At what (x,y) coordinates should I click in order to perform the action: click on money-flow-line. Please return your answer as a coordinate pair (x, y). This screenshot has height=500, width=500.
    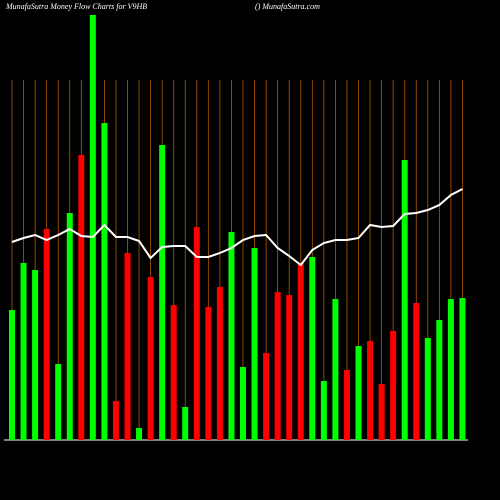
    Looking at the image, I should click on (237, 227).